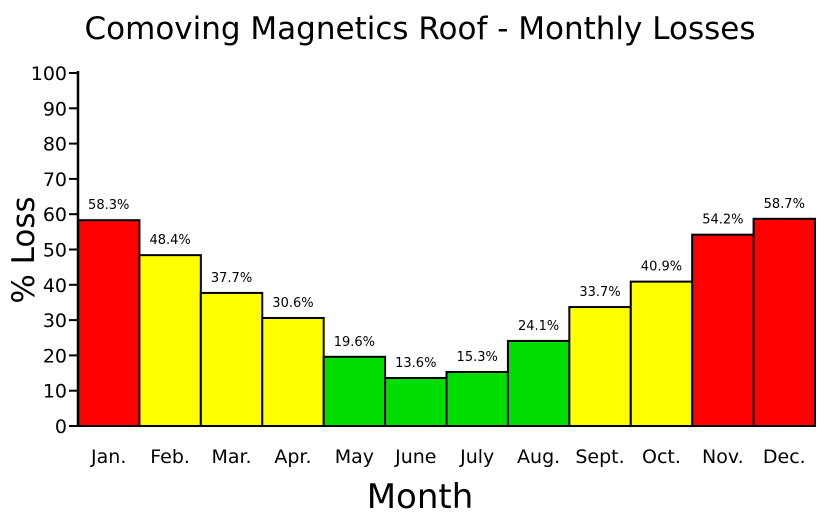  I want to click on x-tick-label: Mar., so click(231, 457).